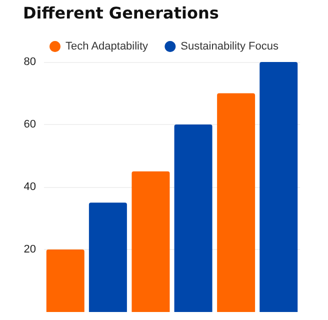  I want to click on y-tick-label: 60, so click(30, 124).